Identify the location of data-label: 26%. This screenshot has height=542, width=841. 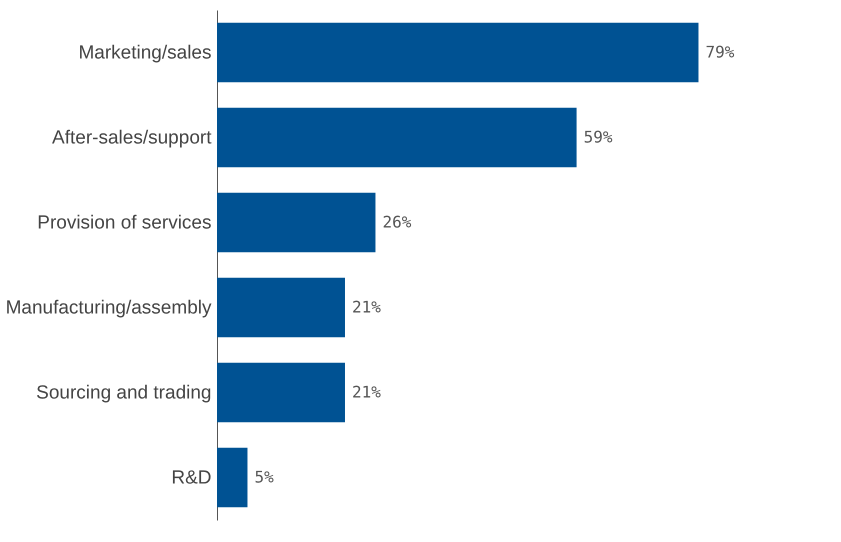
(397, 222).